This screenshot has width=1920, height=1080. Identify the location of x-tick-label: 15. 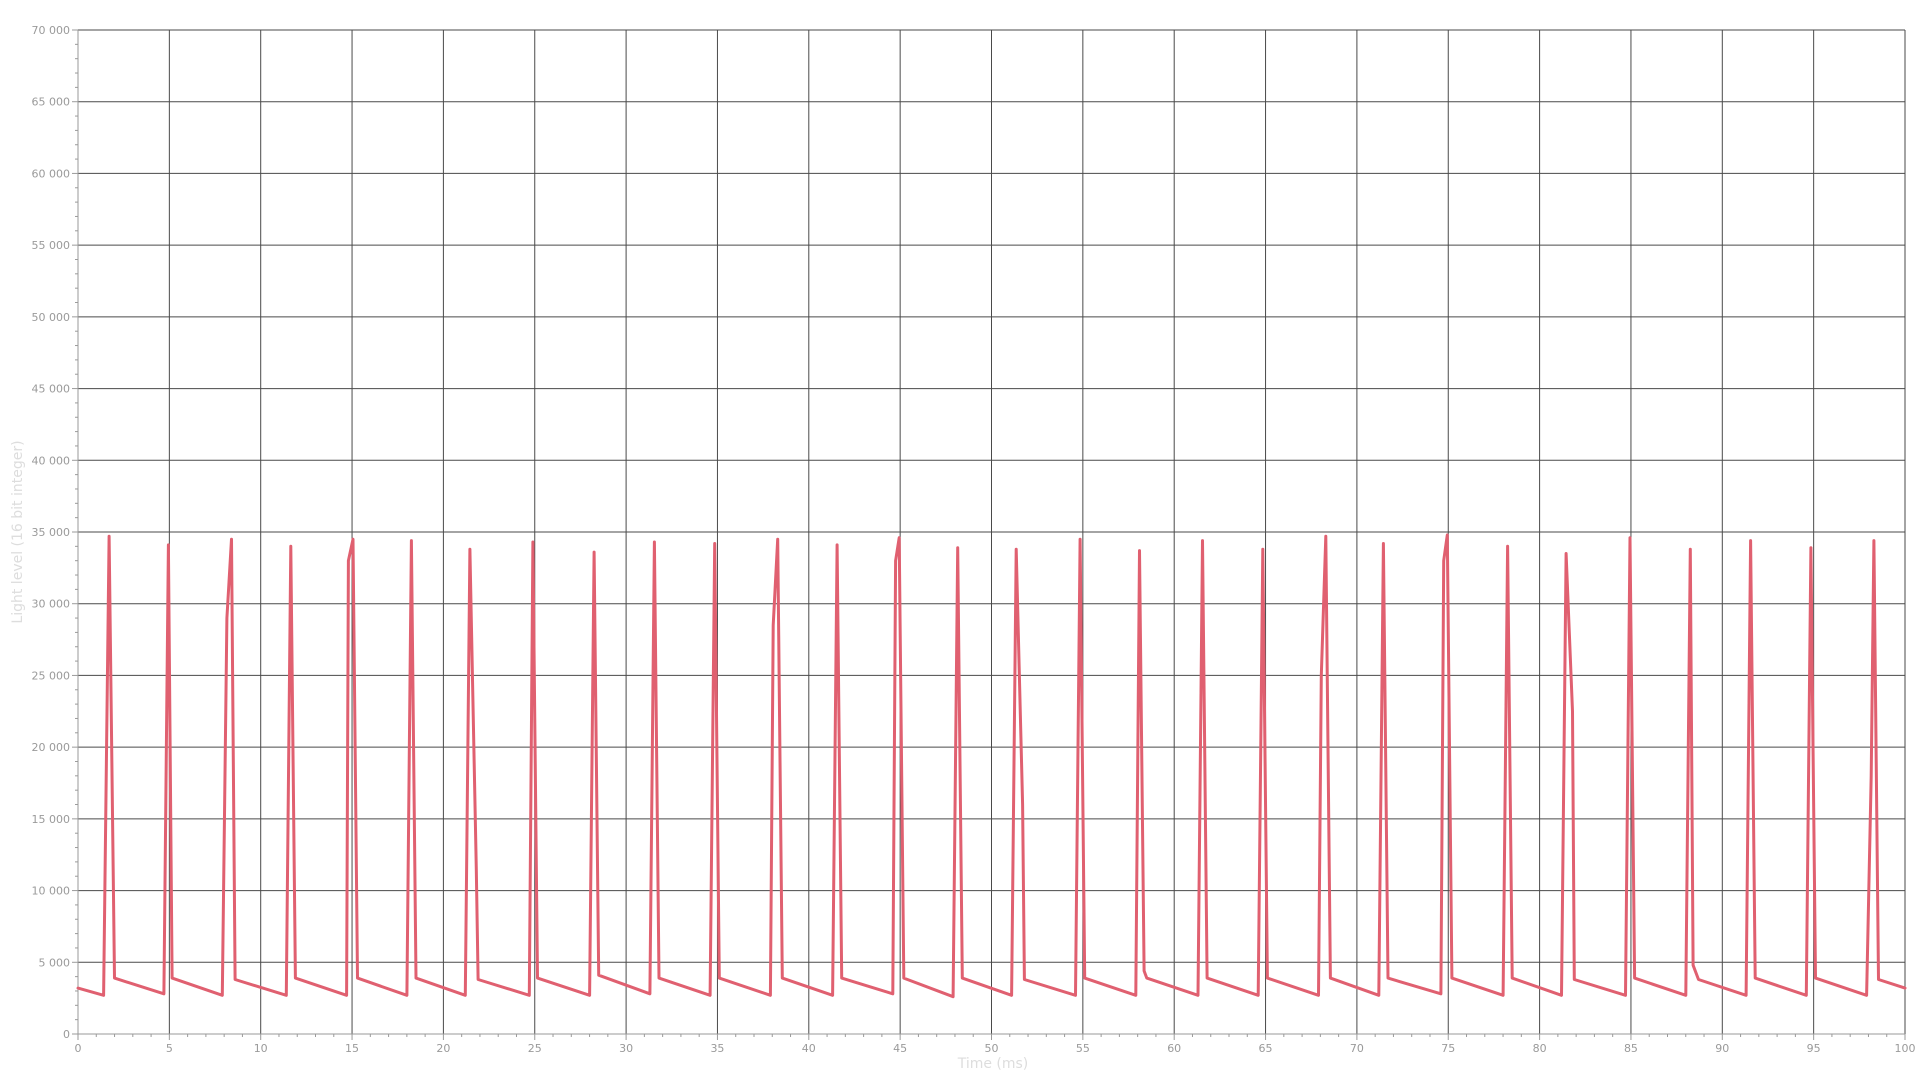
(352, 1048).